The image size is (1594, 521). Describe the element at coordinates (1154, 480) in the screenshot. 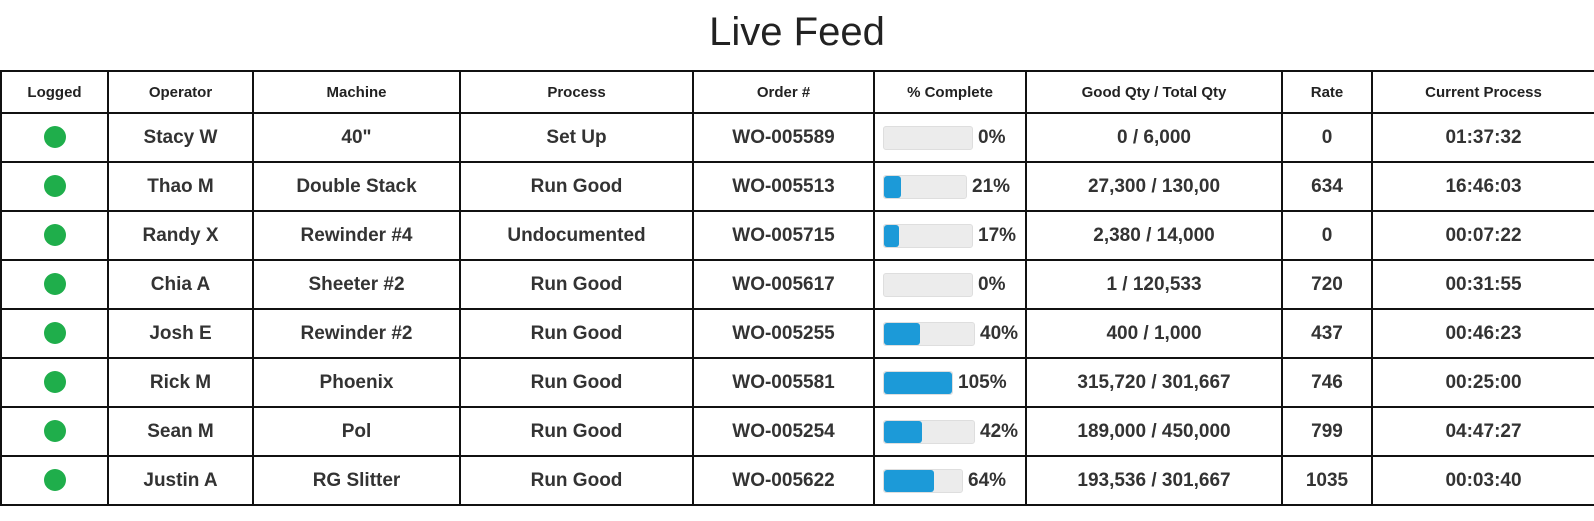

I see `qty-cell: 193,536 / 301,667` at that location.